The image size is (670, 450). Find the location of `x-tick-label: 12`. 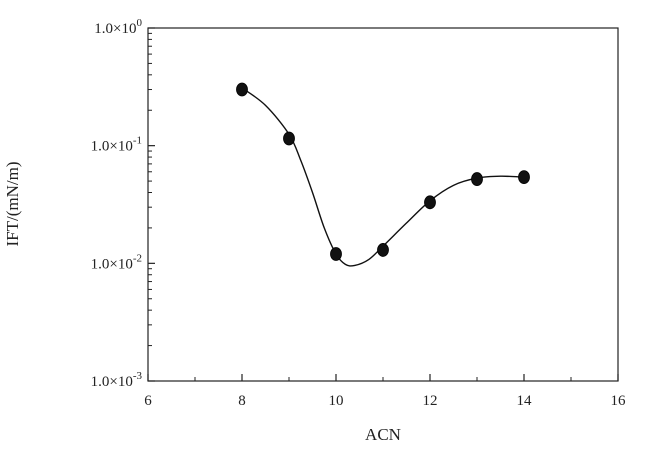

x-tick-label: 12 is located at coordinates (430, 401).